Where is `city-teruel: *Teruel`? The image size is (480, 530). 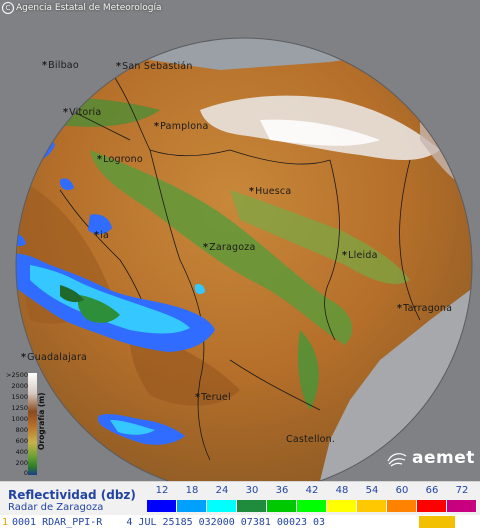
city-teruel: *Teruel is located at coordinates (213, 397).